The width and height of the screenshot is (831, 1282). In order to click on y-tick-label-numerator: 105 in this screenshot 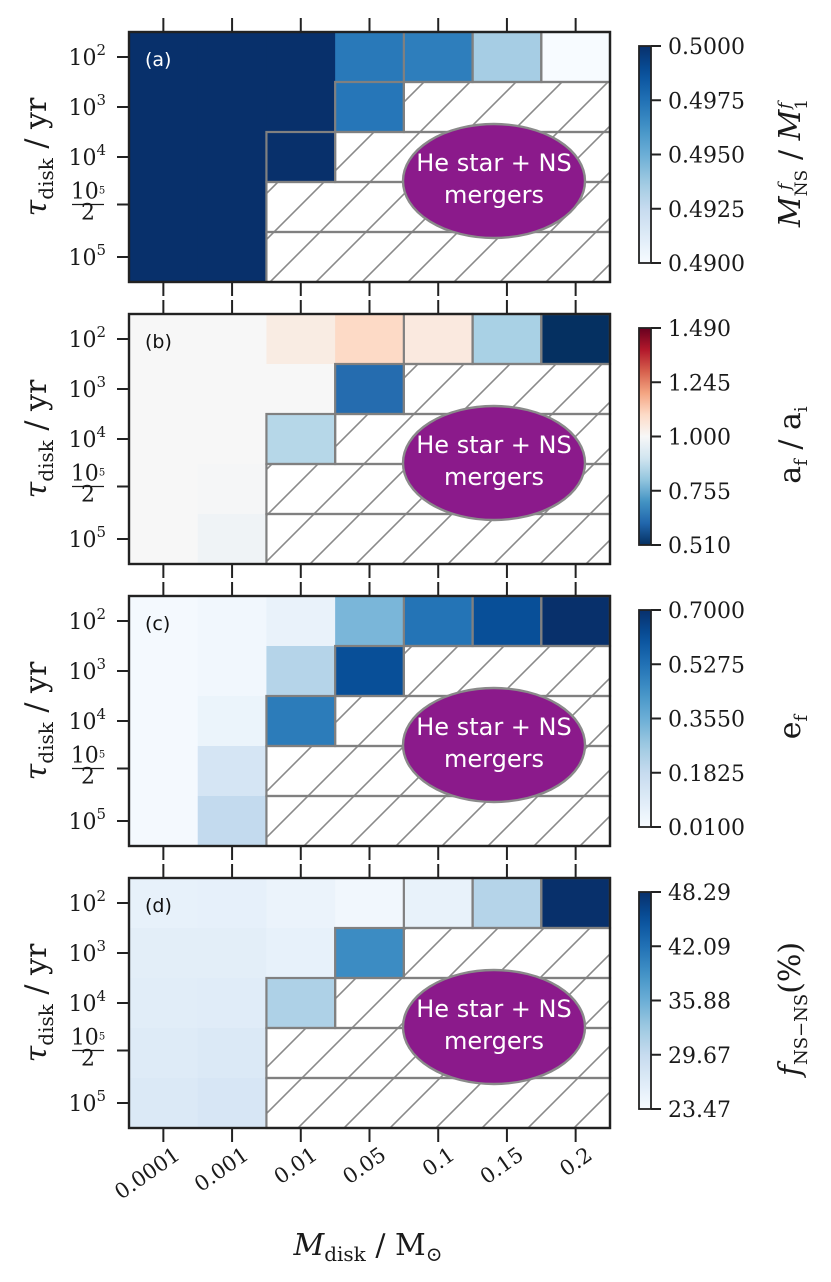, I will do `click(88, 1038)`.